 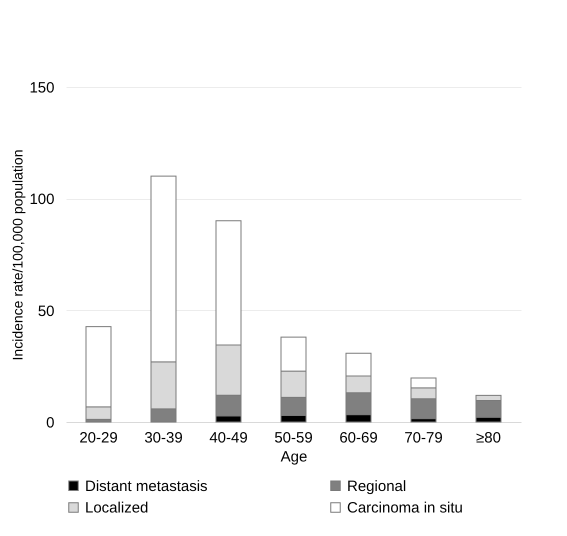 I want to click on x-tick-label: 20-29, so click(x=98, y=438).